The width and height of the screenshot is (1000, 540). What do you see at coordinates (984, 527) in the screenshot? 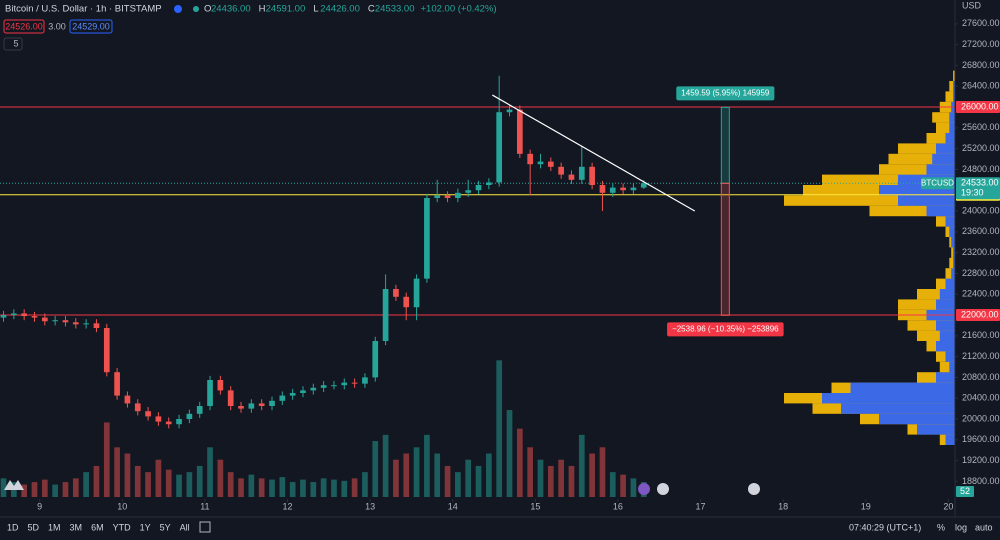
I see `auto-toggle: auto` at bounding box center [984, 527].